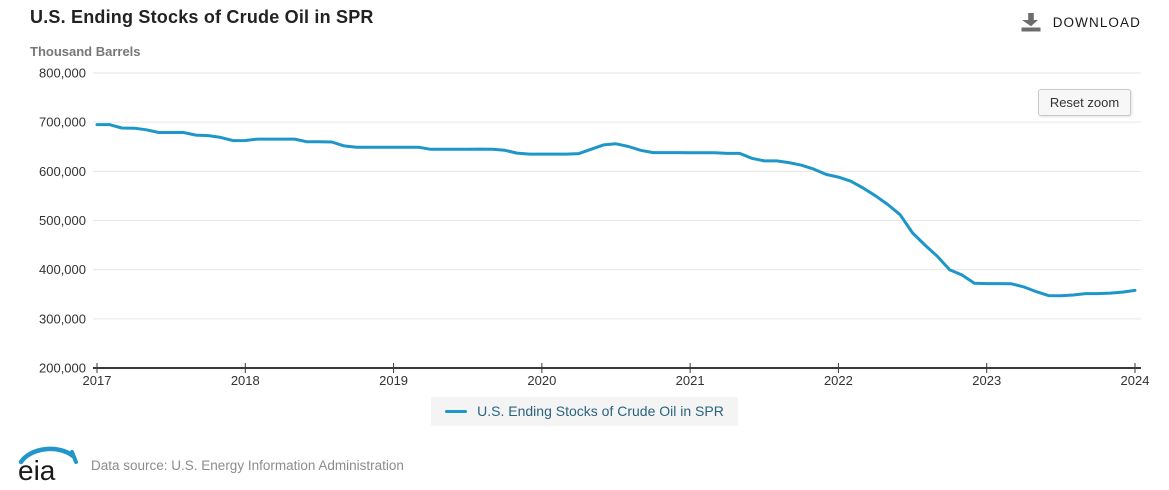  What do you see at coordinates (62, 171) in the screenshot?
I see `y-axis-tick-label: 600,000` at bounding box center [62, 171].